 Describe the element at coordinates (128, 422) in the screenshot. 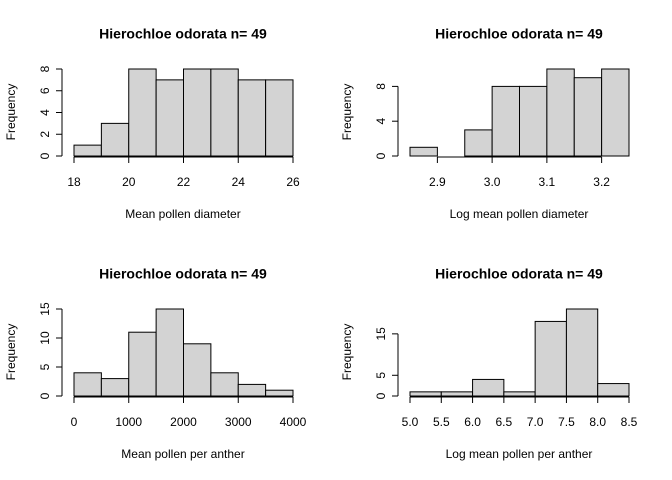

I see `x-tick-label: 1000` at that location.